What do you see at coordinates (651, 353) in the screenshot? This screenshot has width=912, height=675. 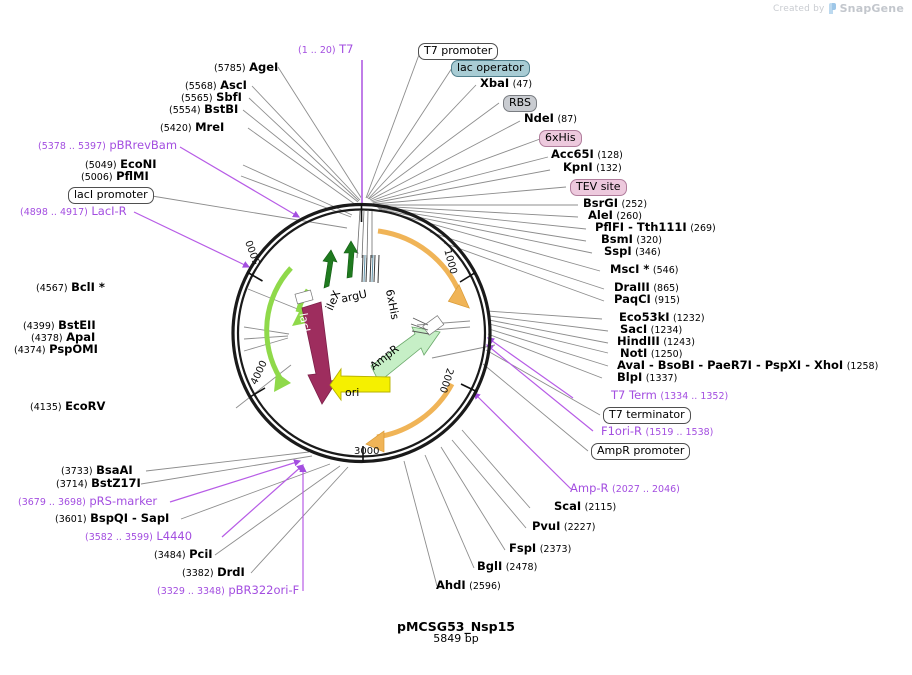 I see `label-noti: NotI (1250)` at bounding box center [651, 353].